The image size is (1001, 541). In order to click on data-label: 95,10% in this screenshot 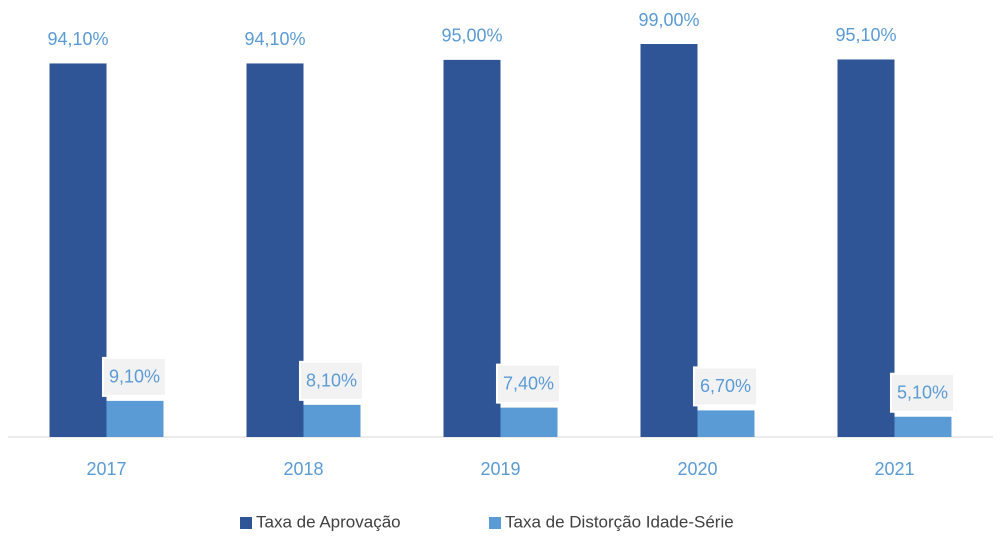, I will do `click(865, 35)`.